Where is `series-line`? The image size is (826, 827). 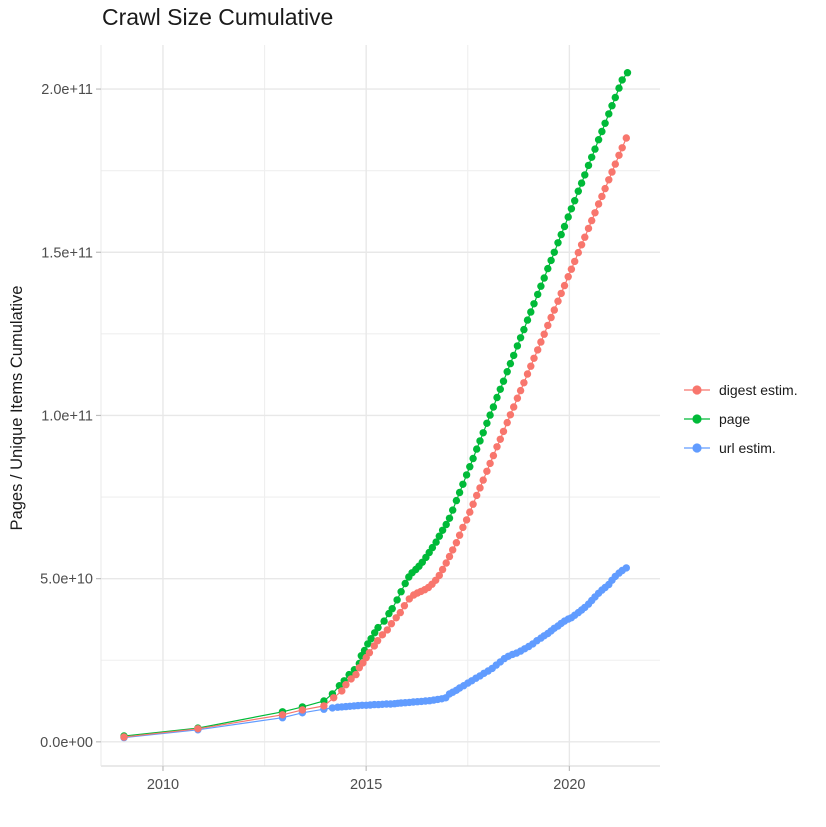 series-line is located at coordinates (375, 653).